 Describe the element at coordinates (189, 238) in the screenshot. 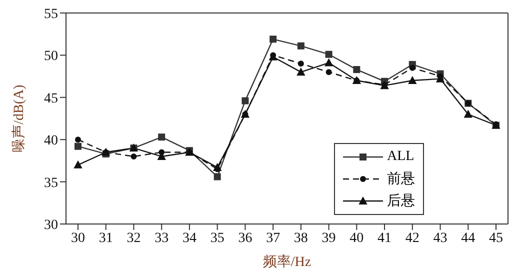

I see `x-tick-label: 34` at that location.